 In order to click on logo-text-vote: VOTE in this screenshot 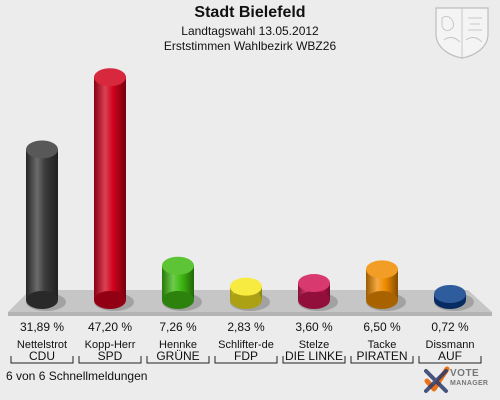, I will do `click(465, 373)`.